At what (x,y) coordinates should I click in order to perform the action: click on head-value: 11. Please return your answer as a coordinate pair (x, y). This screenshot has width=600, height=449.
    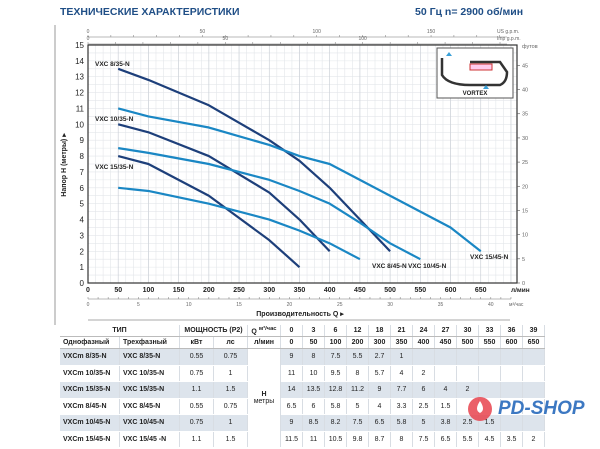
    Looking at the image, I should click on (291, 373).